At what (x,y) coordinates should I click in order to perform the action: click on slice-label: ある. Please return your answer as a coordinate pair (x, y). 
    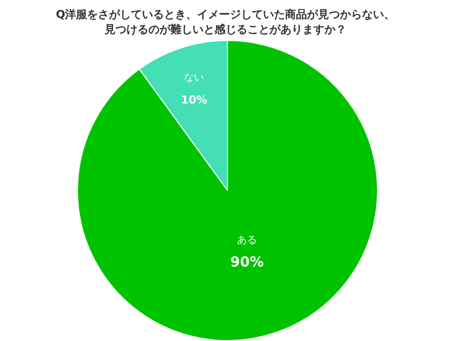
    Looking at the image, I should click on (246, 240).